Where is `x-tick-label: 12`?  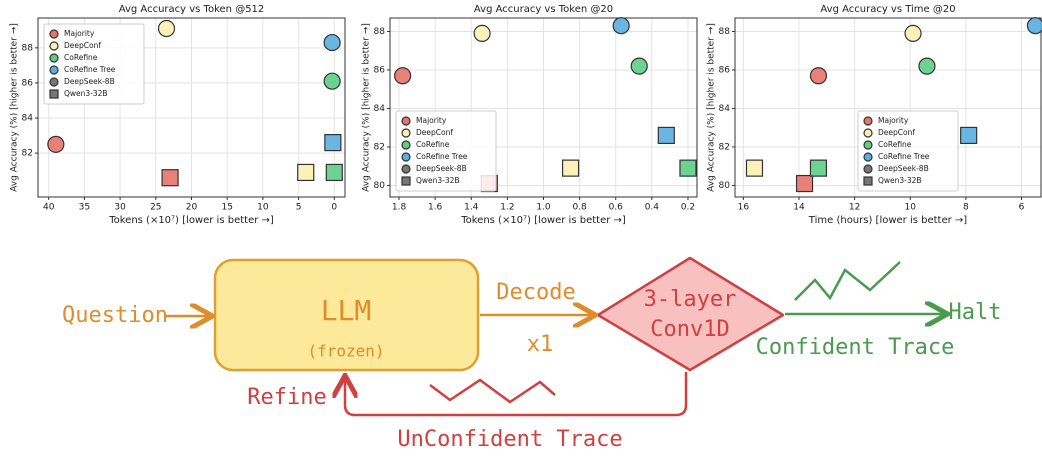
x-tick-label: 12 is located at coordinates (854, 208).